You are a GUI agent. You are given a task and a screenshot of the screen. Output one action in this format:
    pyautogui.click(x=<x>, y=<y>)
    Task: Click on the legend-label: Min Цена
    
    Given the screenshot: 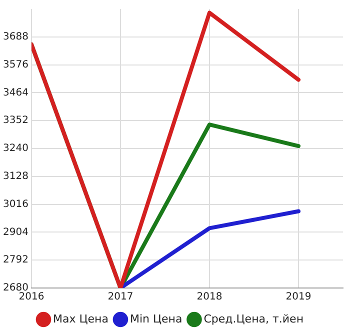 What is the action you would take?
    pyautogui.click(x=156, y=319)
    